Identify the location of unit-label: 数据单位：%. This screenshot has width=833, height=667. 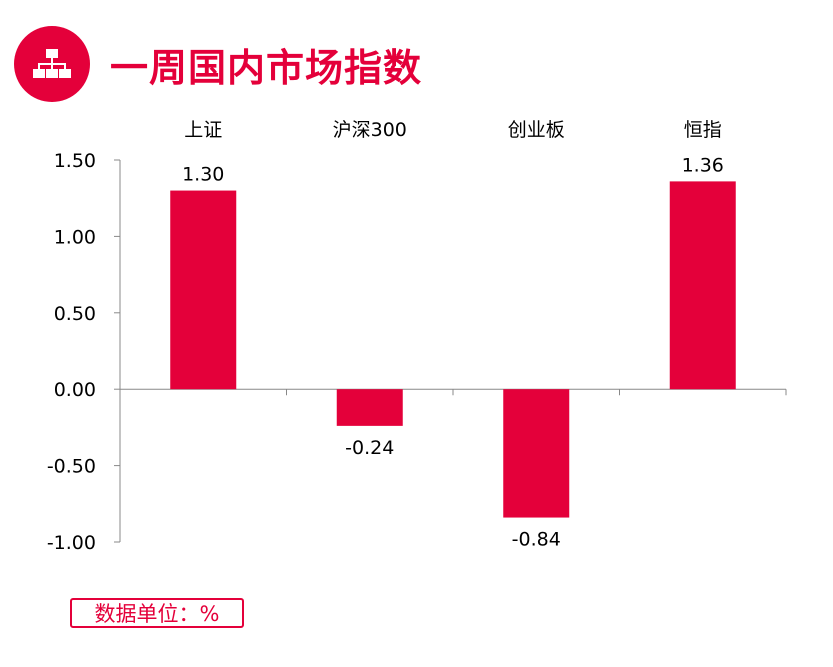
(157, 613).